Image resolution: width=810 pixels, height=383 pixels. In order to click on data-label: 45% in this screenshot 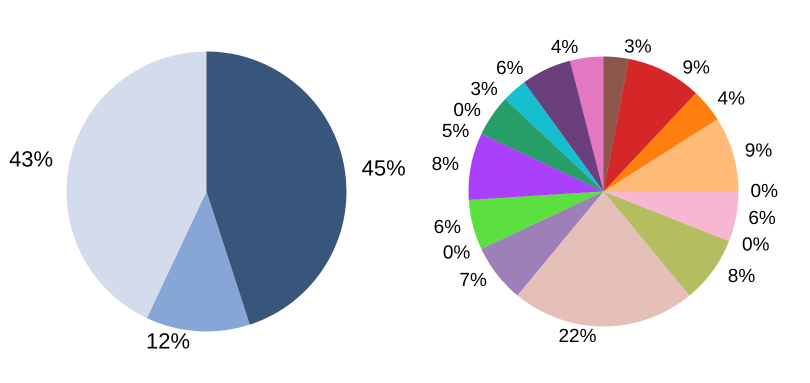, I will do `click(384, 168)`.